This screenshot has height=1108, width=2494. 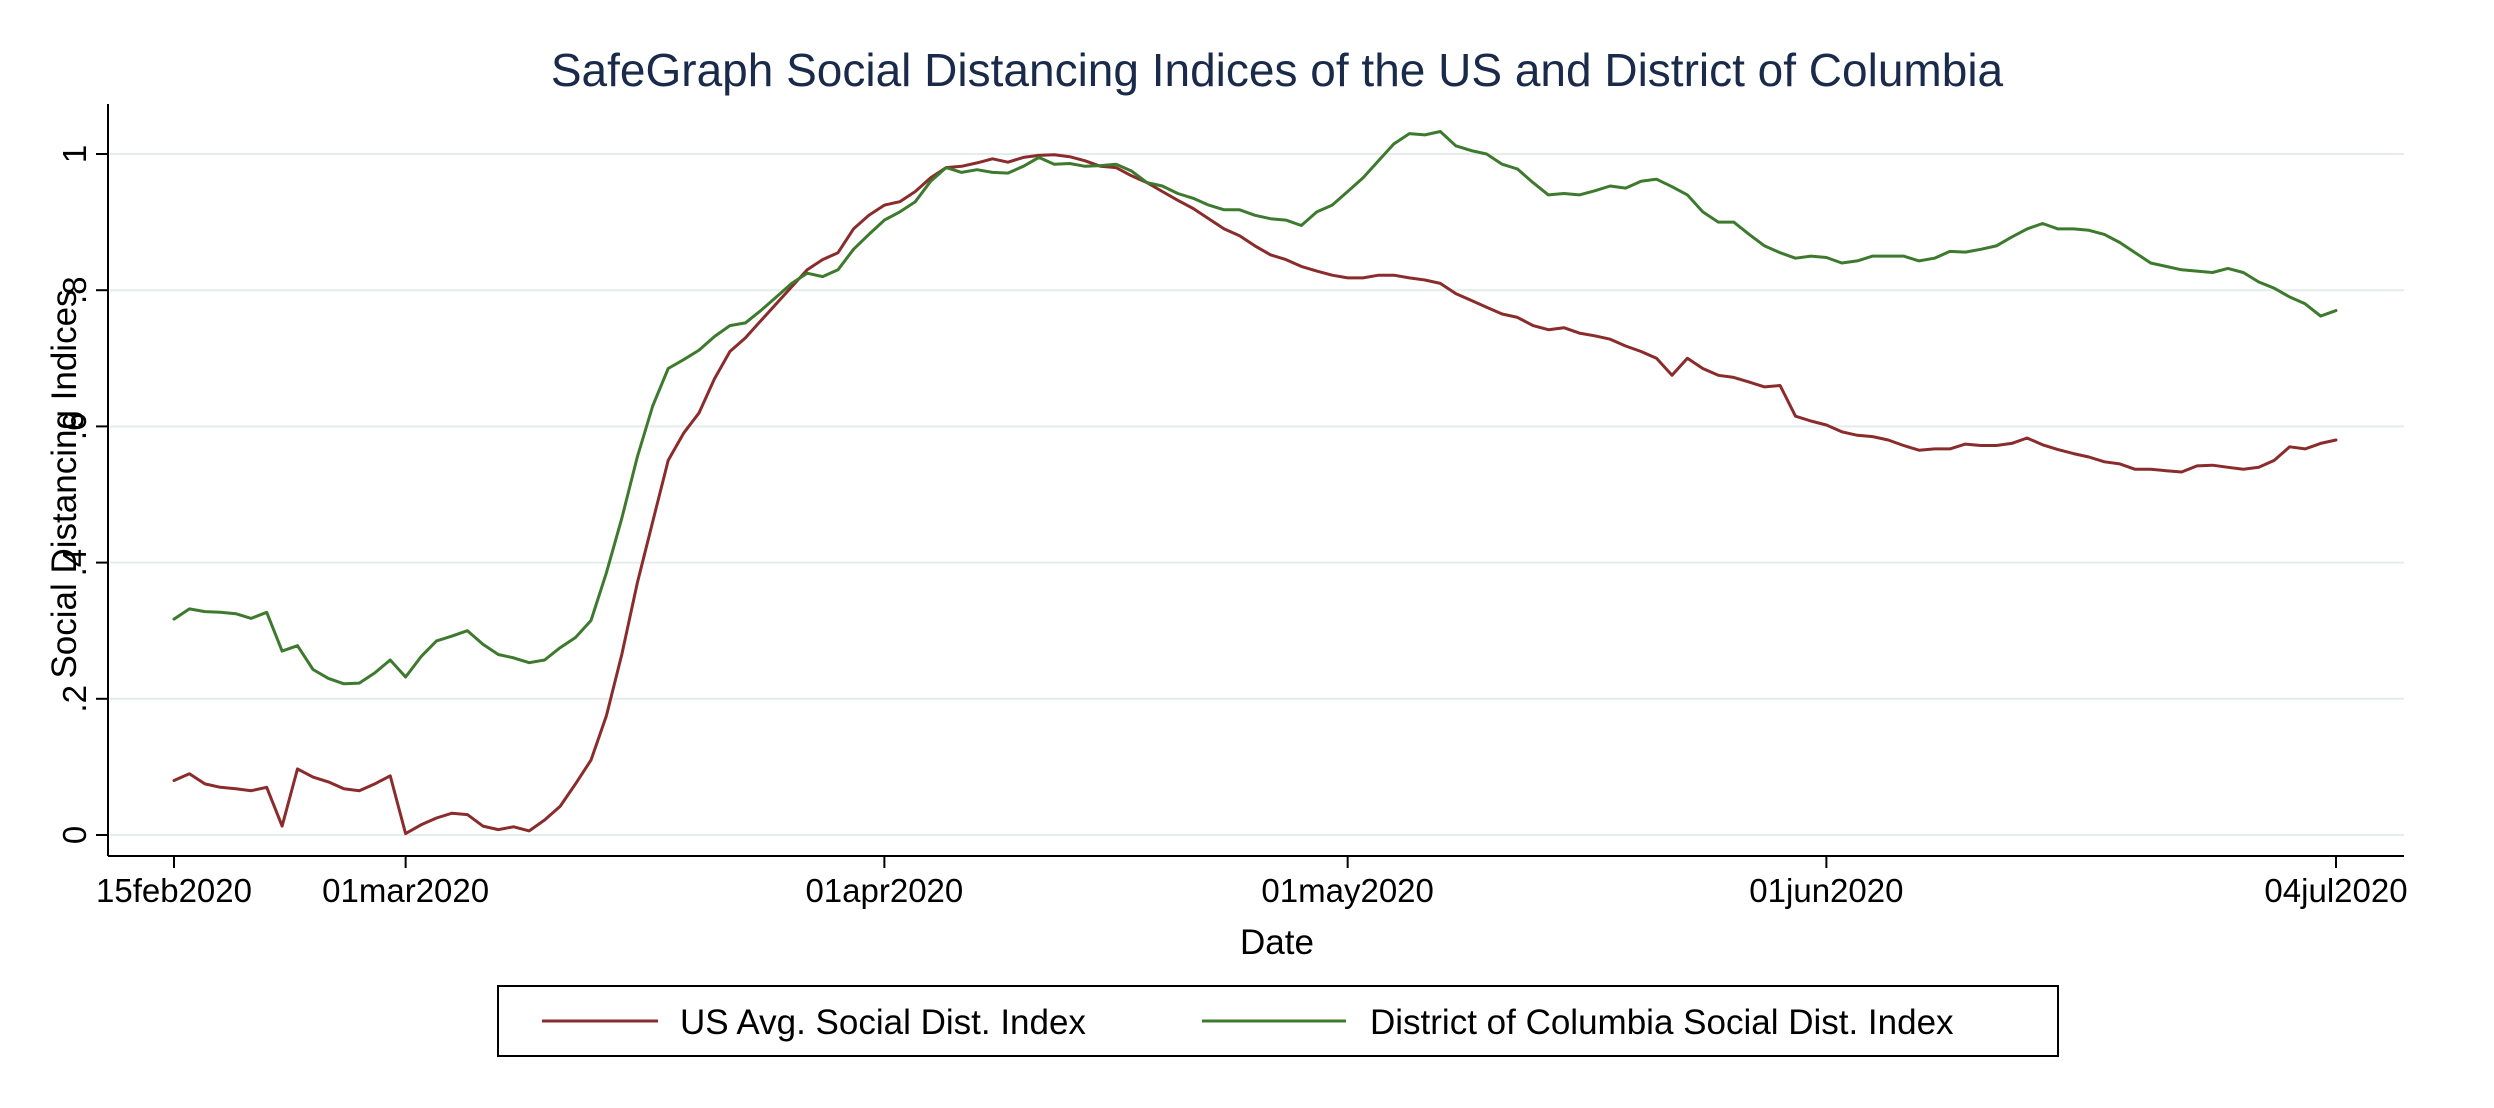 I want to click on x-tick-label: 01may2020, so click(x=1347, y=890).